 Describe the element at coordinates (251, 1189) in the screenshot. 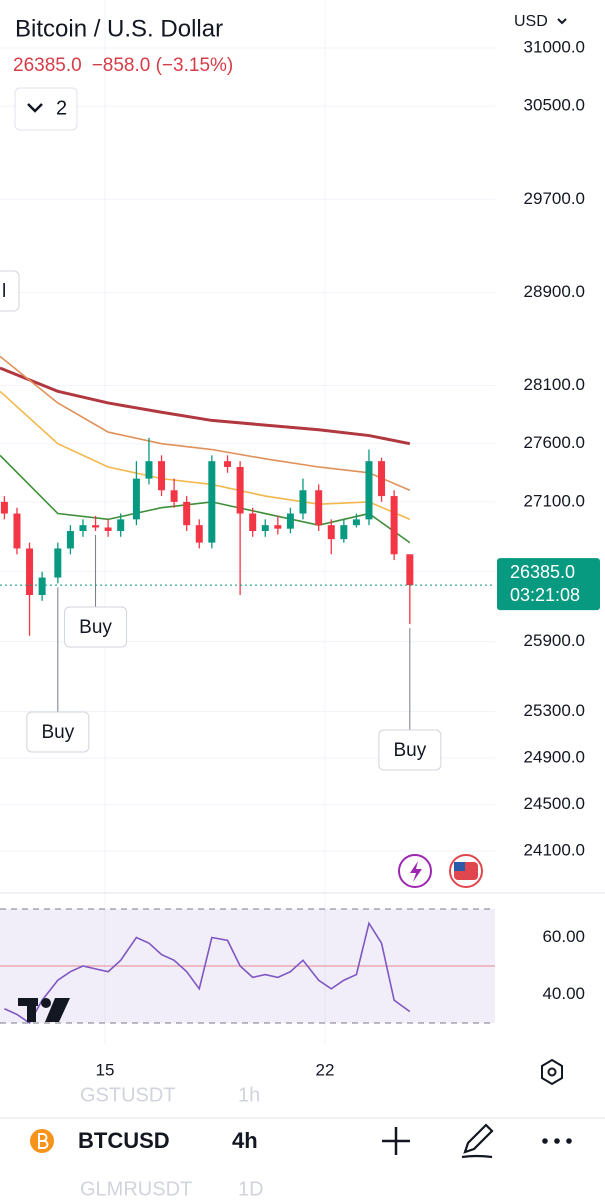

I see `faded-interval: 1D` at that location.